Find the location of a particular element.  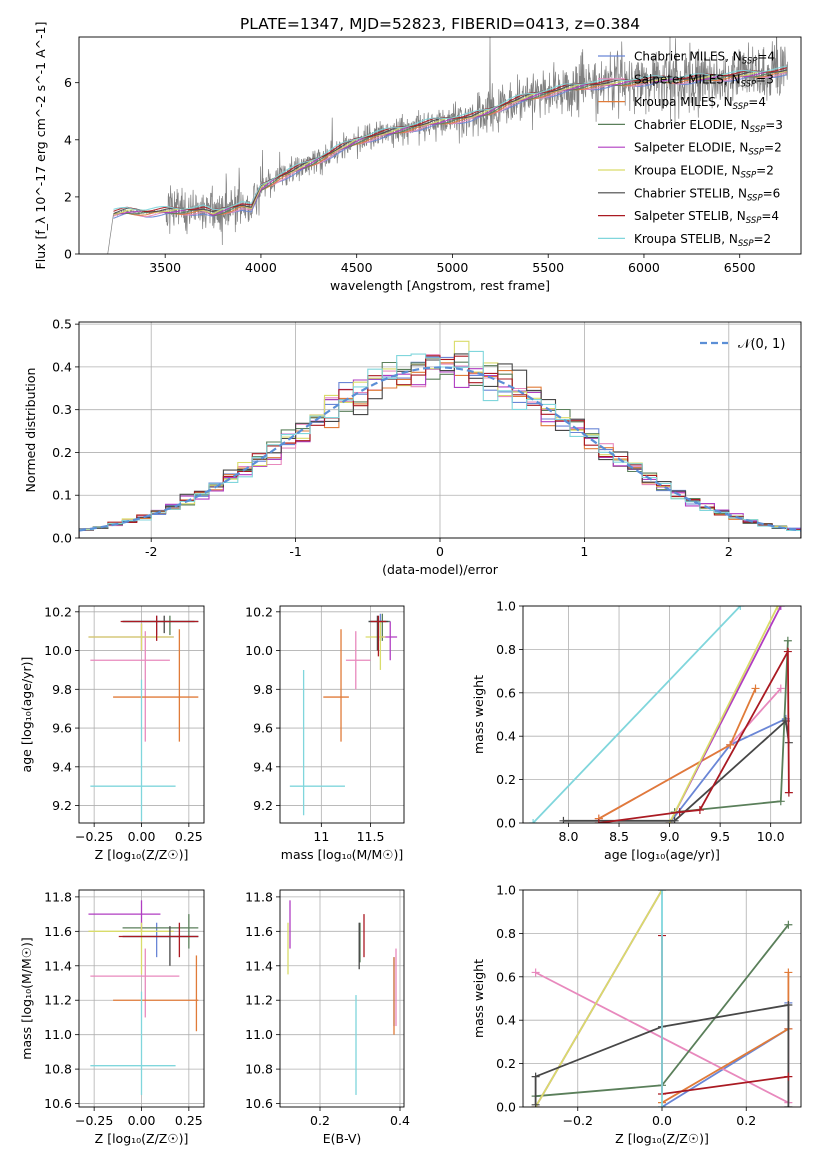

age_vs_mass-frame is located at coordinates (342, 714).